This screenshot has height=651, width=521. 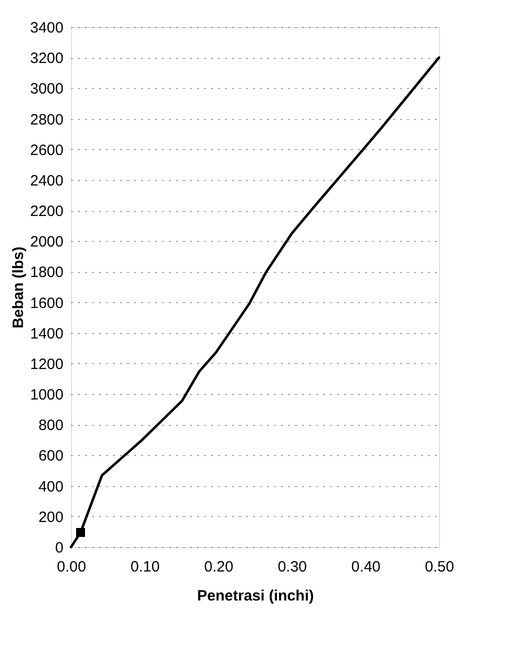 What do you see at coordinates (47, 28) in the screenshot?
I see `y-tick-label: 3400` at bounding box center [47, 28].